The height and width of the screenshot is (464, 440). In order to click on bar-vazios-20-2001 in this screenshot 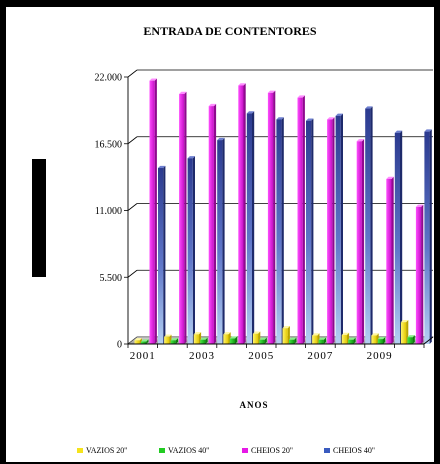, I will do `click(137, 342)`.